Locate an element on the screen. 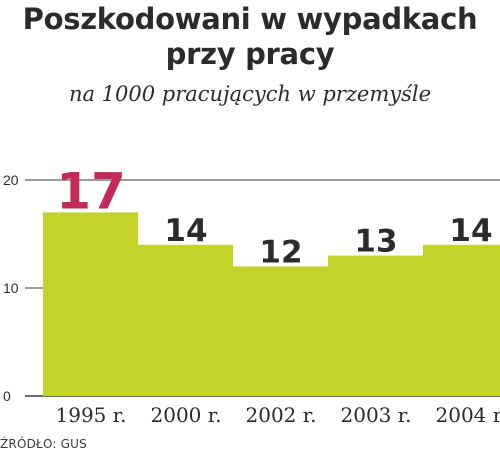 Image resolution: width=500 pixels, height=457 pixels. chart-title-line-2: przy pracy is located at coordinates (250, 54).